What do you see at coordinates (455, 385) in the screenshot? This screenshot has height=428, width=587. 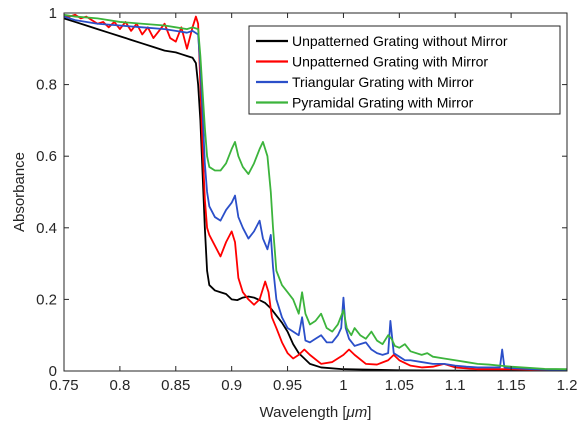 I see `x-tick-label: 1.1` at bounding box center [455, 385].